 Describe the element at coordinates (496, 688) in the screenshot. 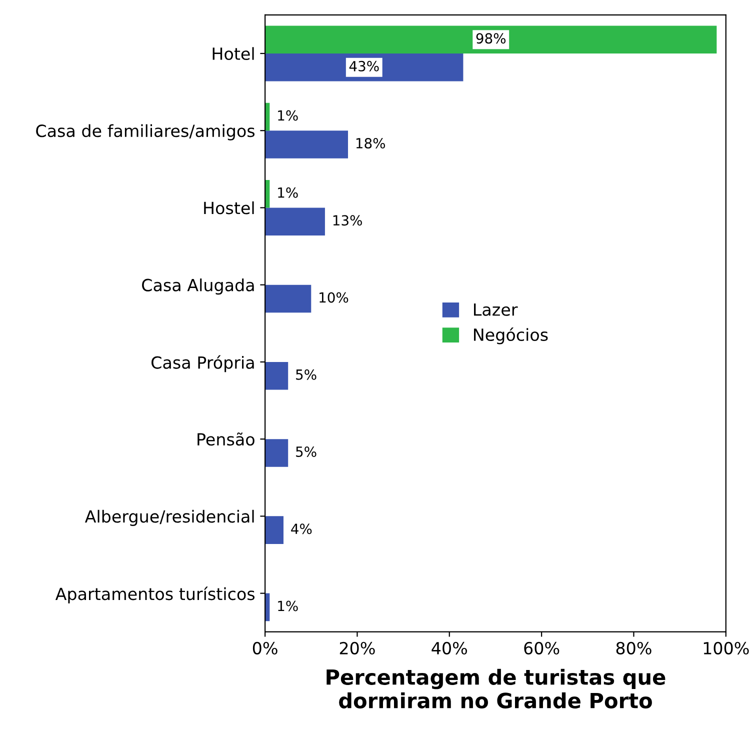

I see `x-axis-title: Percentagem de turistas que dormiram no Grande Porto` at that location.